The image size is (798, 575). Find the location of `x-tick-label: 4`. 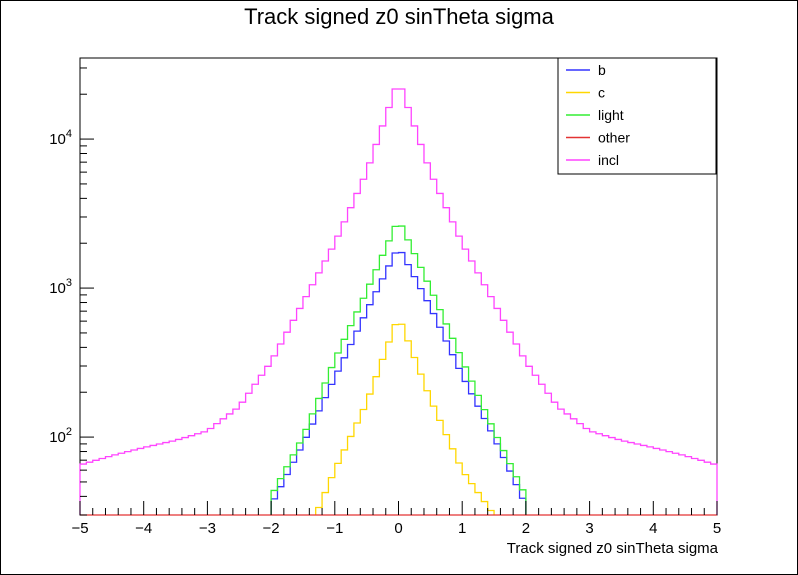

x-tick-label: 4 is located at coordinates (653, 528).